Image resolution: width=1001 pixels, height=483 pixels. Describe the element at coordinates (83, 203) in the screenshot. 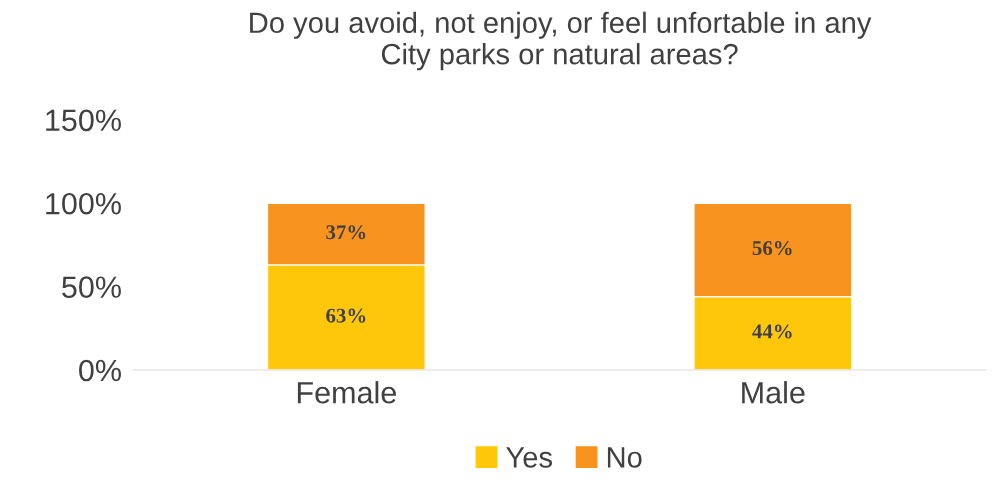

I see `y-tick-label: 100%` at that location.